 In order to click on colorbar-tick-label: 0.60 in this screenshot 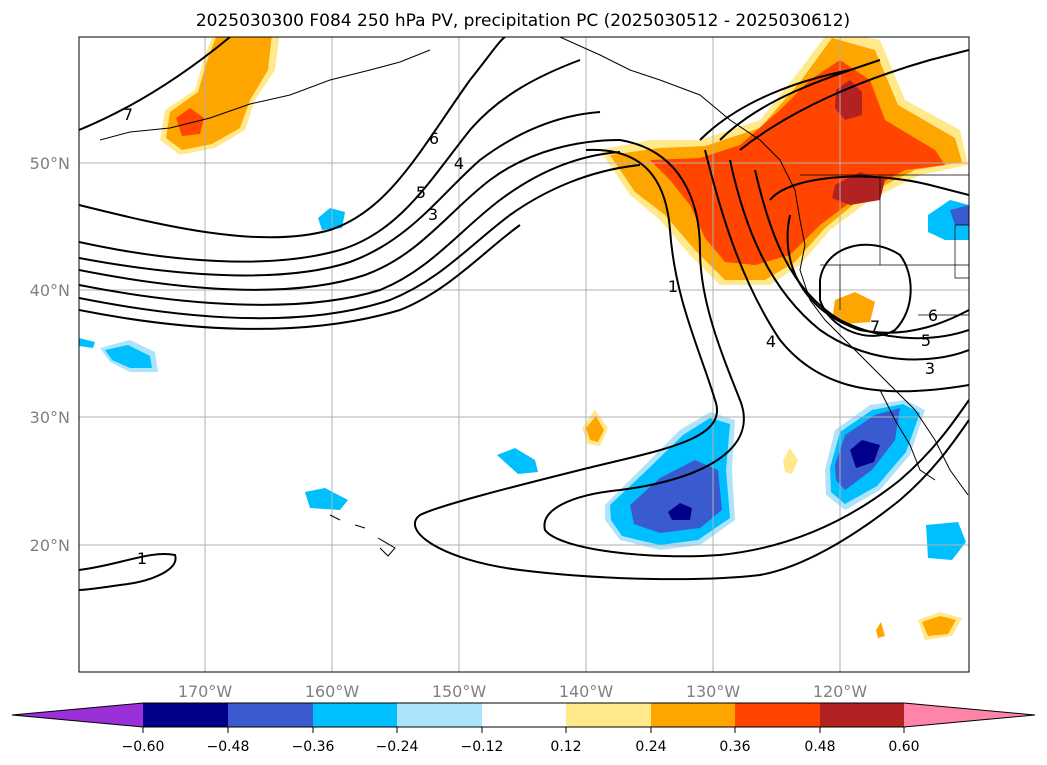, I will do `click(903, 747)`.